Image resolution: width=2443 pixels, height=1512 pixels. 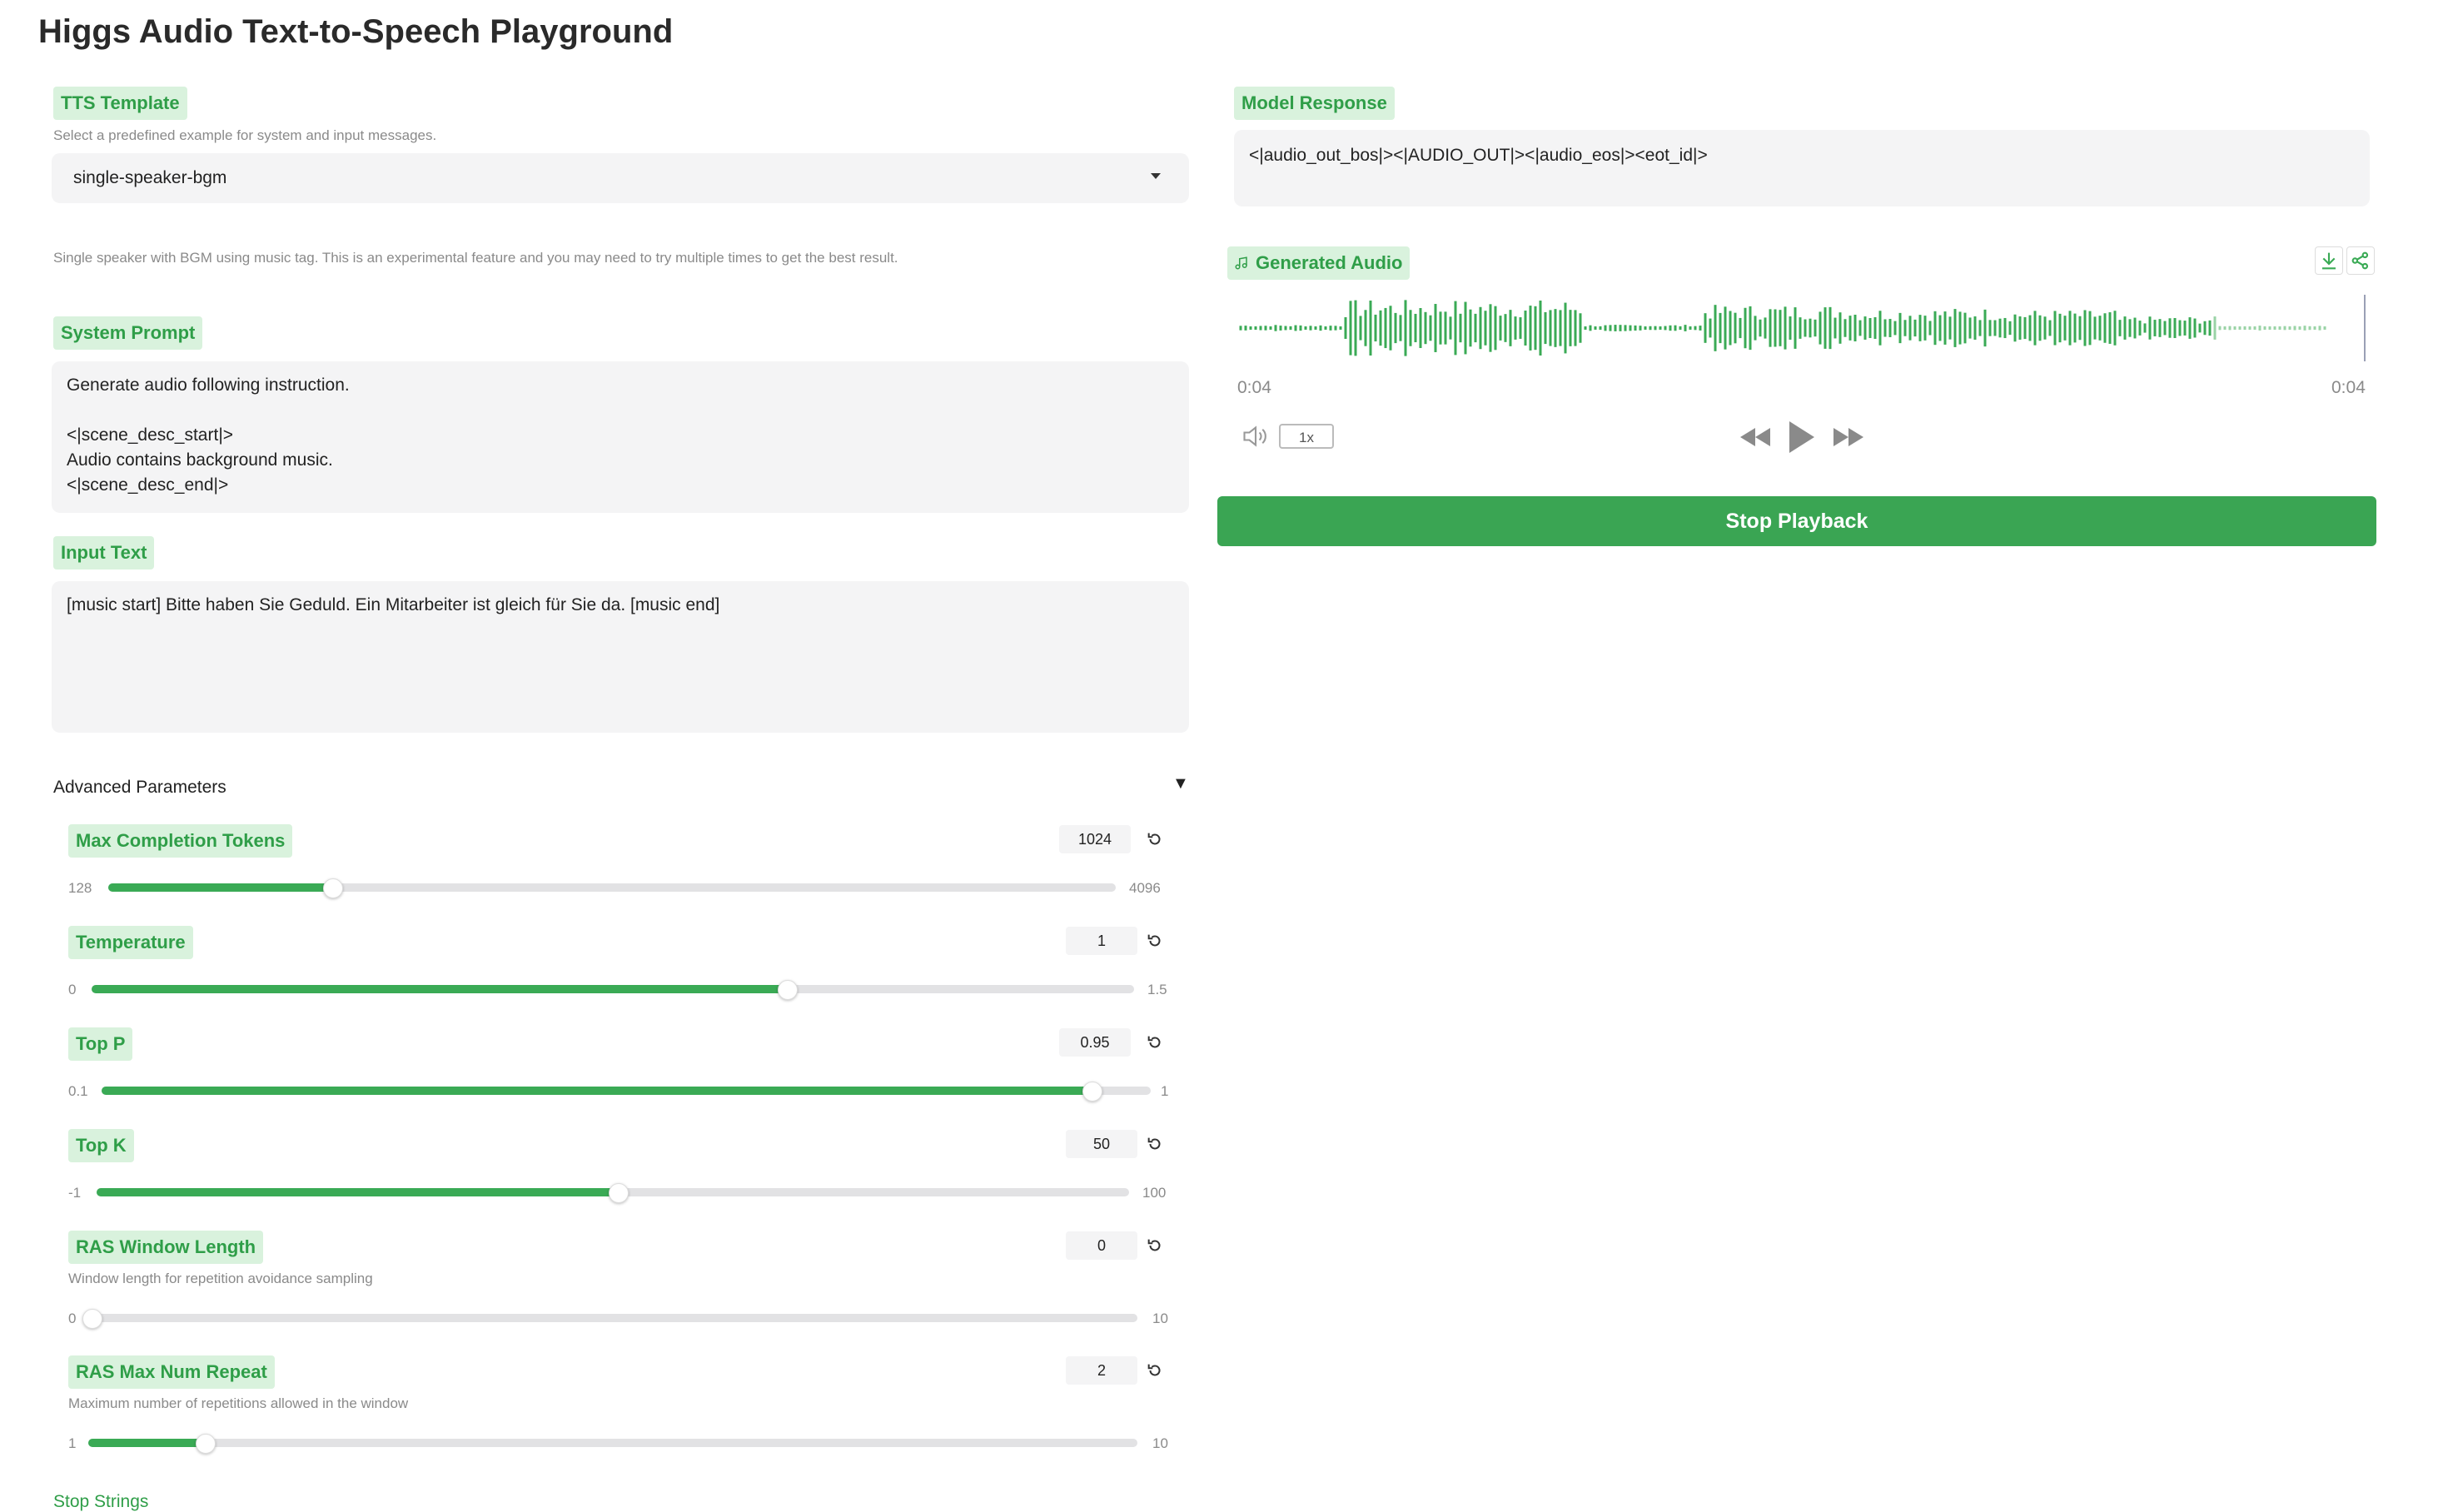 What do you see at coordinates (1755, 438) in the screenshot?
I see `rewind-icon` at bounding box center [1755, 438].